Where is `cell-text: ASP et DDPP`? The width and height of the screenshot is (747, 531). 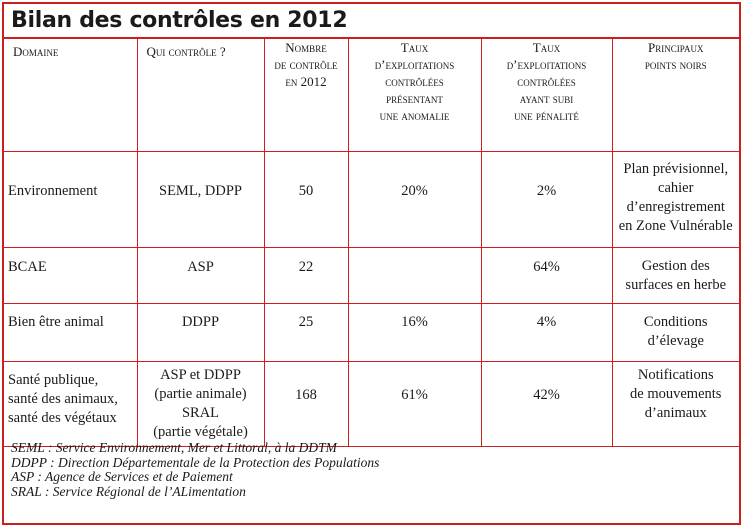
cell-text: ASP et DDPP is located at coordinates (200, 374).